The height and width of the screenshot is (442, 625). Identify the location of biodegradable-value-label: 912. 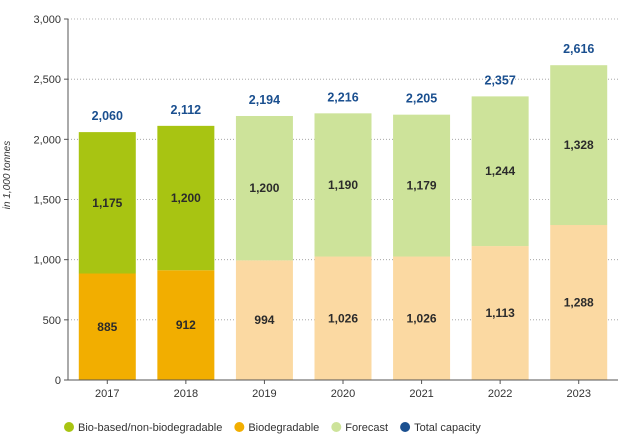
(186, 325).